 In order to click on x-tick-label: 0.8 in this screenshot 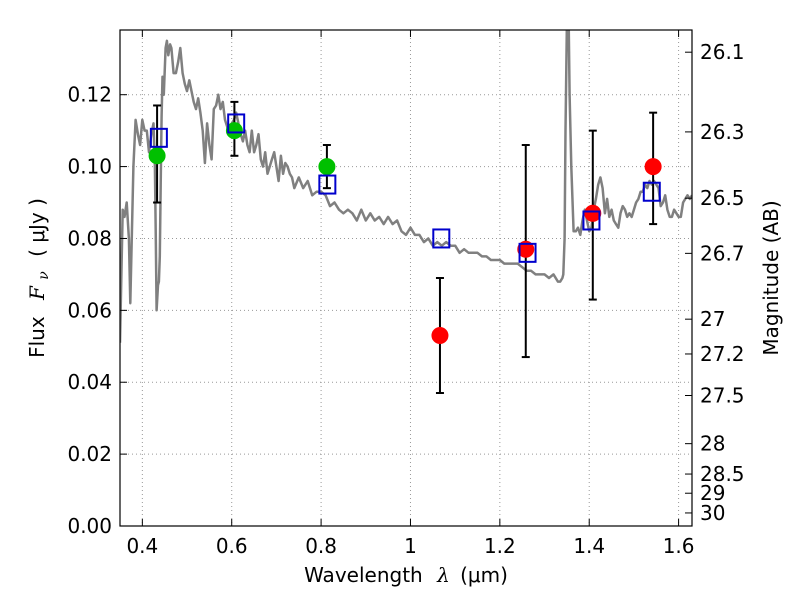, I will do `click(321, 546)`.